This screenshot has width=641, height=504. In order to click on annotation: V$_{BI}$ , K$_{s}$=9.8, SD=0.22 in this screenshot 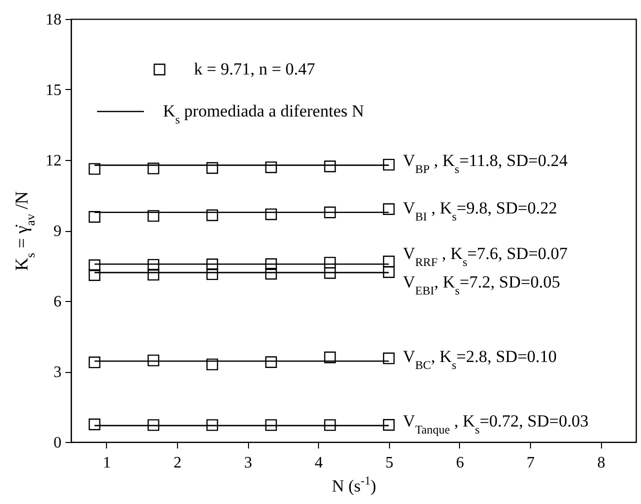, I will do `click(480, 211)`.